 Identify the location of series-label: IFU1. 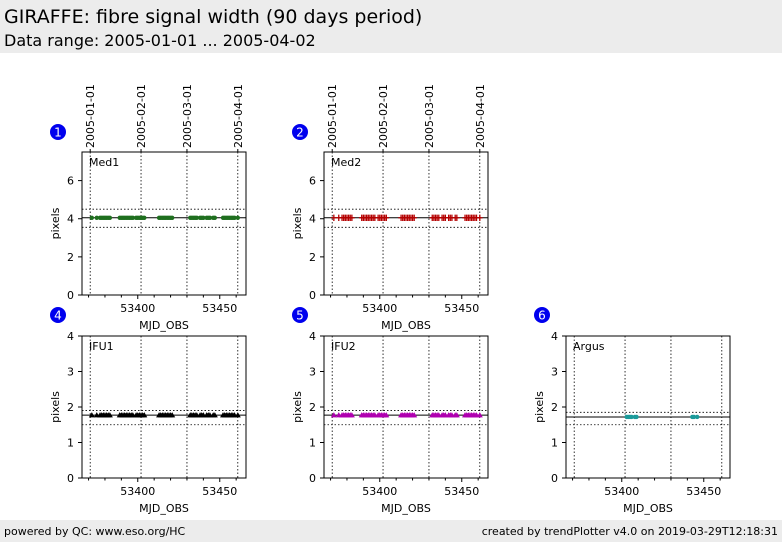
(101, 346).